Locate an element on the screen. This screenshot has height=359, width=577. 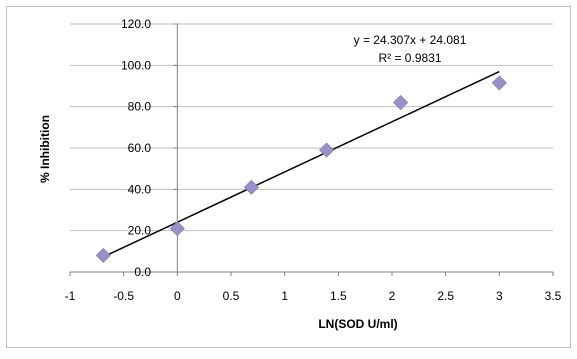
x-tick-label: 3 is located at coordinates (499, 296).